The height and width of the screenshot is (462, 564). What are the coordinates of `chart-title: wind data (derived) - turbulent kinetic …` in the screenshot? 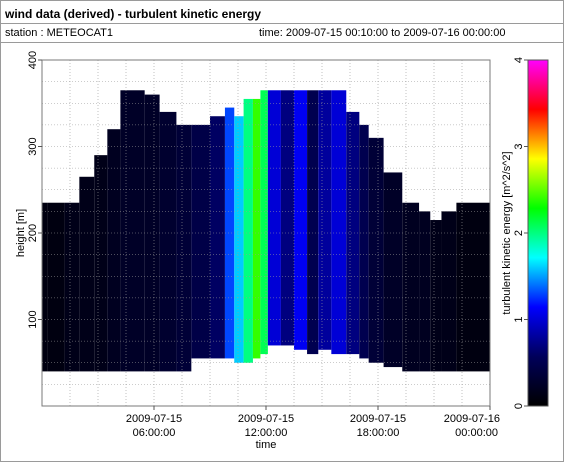 It's located at (133, 14).